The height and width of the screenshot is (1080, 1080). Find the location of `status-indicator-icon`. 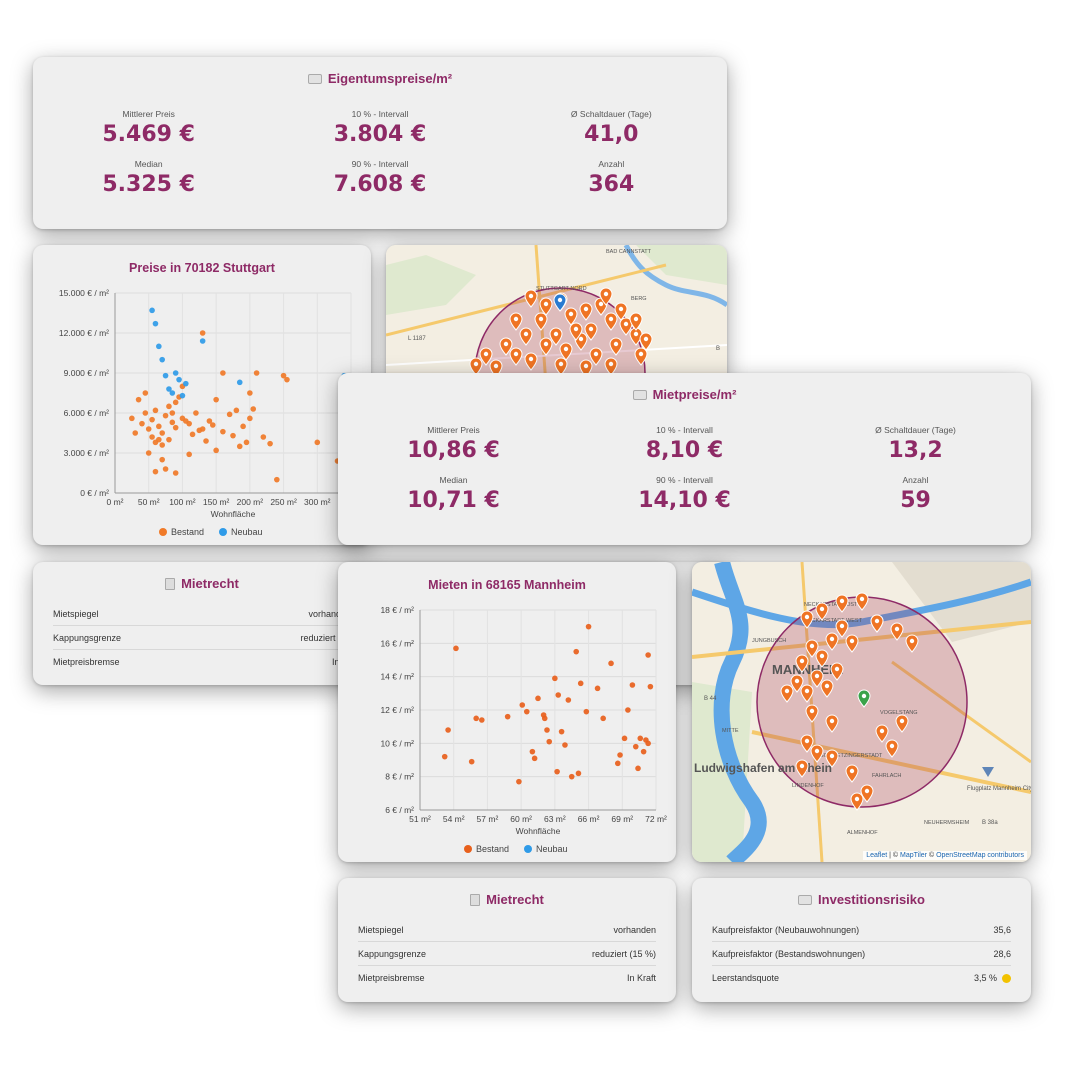

status-indicator-icon is located at coordinates (1006, 978).